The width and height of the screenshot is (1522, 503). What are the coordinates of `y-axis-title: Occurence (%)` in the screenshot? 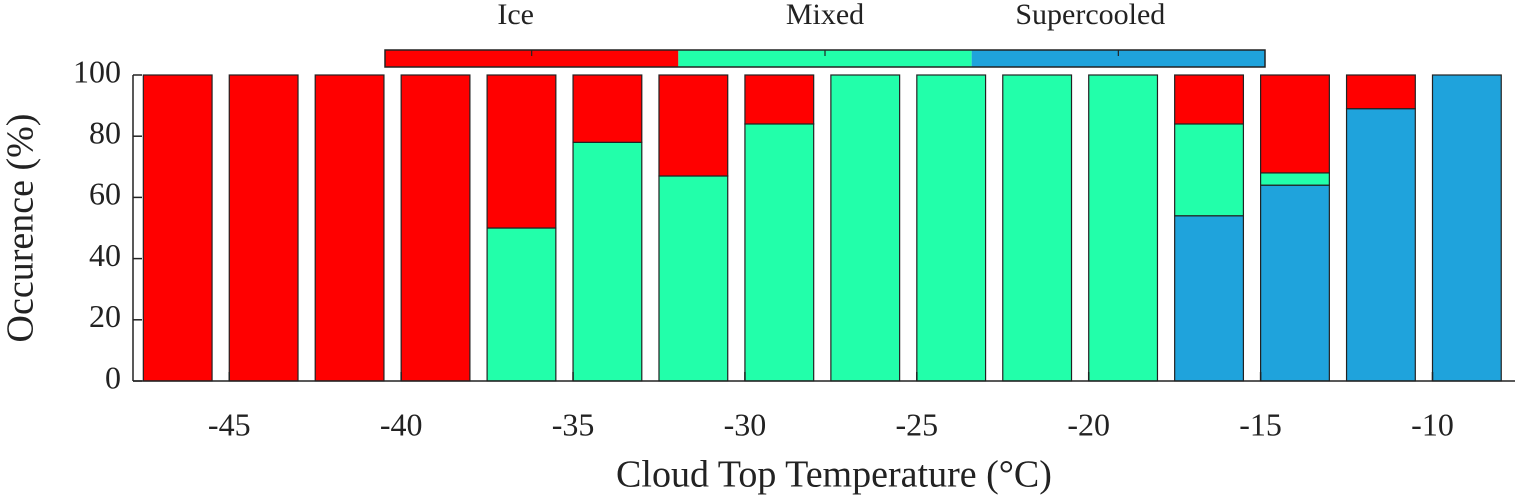 It's located at (21, 228).